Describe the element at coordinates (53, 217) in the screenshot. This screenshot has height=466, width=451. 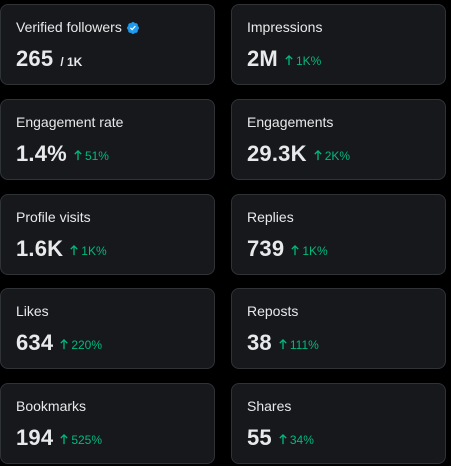
I see `metric-label: Profile visits` at that location.